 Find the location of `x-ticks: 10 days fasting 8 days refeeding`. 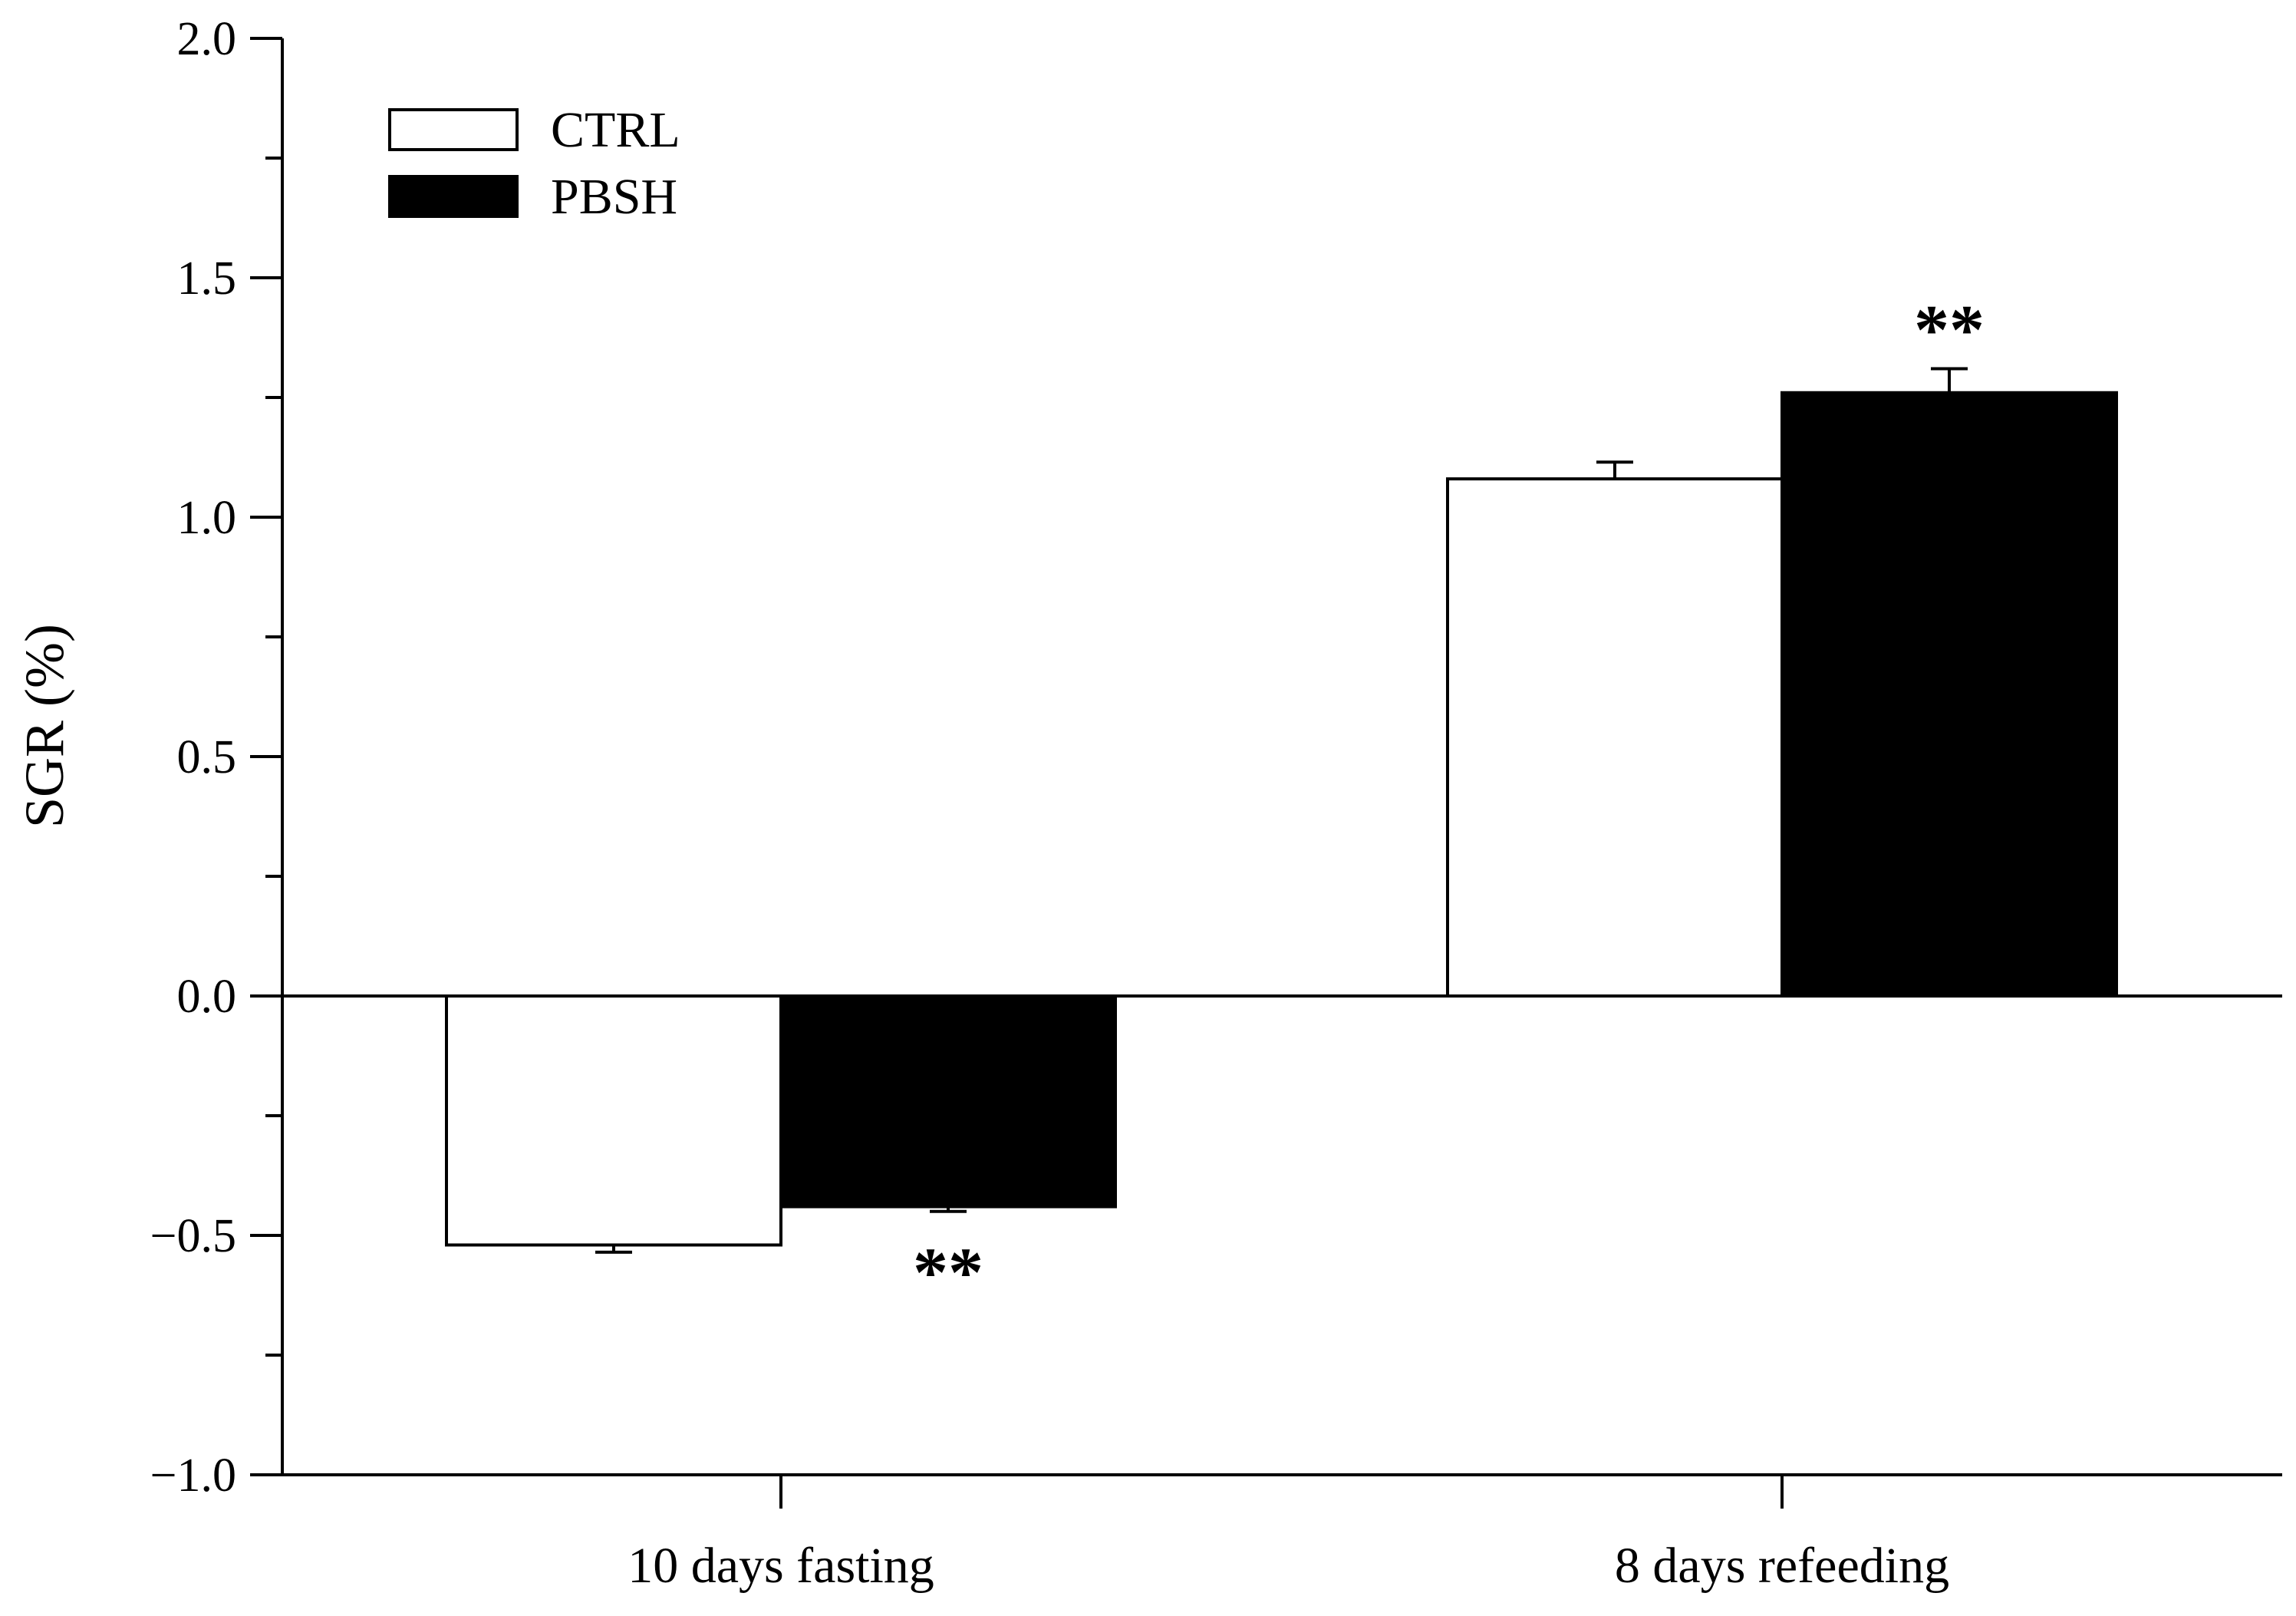

x-ticks: 10 days fasting 8 days refeeding is located at coordinates (1288, 1534).